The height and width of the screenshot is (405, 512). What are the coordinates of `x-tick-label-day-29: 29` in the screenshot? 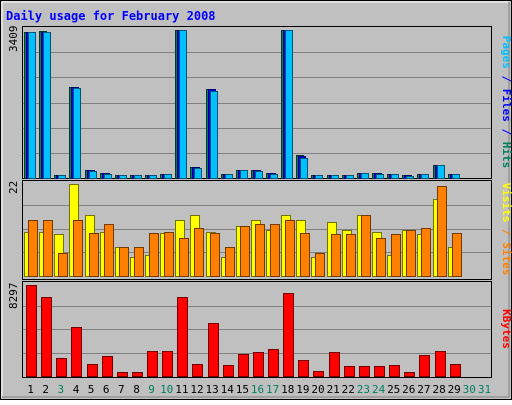 It's located at (454, 389).